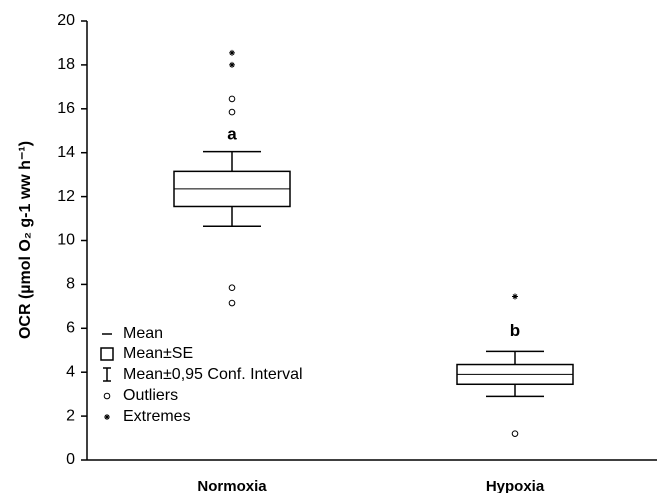  Describe the element at coordinates (66, 240) in the screenshot. I see `y-tick-label: 10` at that location.